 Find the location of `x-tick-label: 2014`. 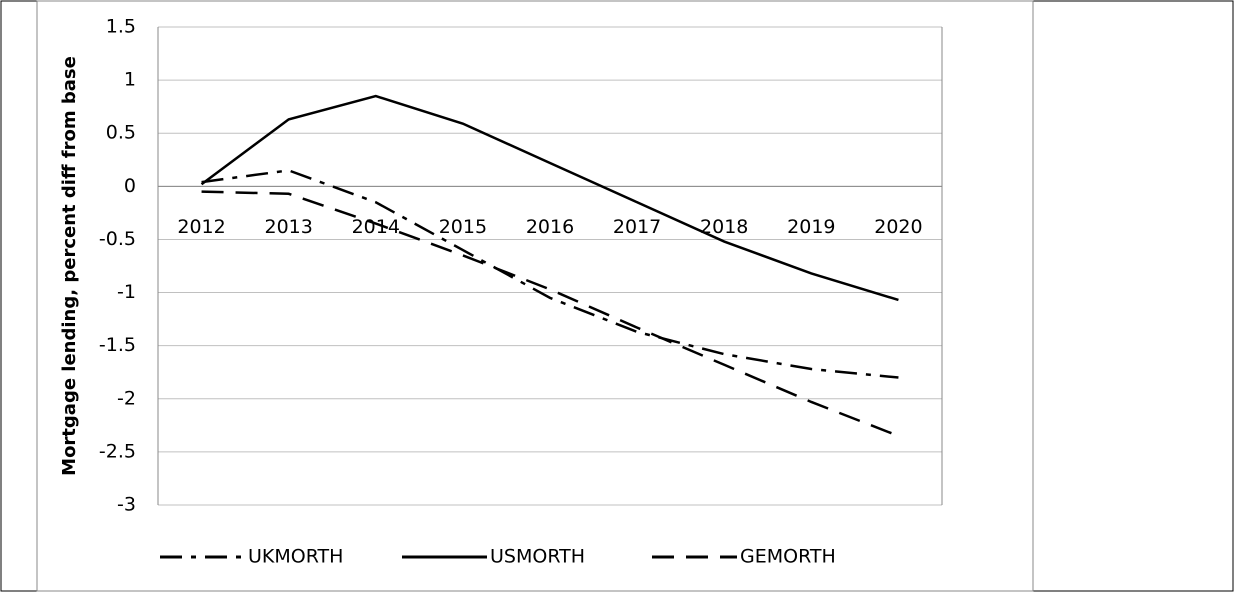

x-tick-label: 2014 is located at coordinates (376, 227).